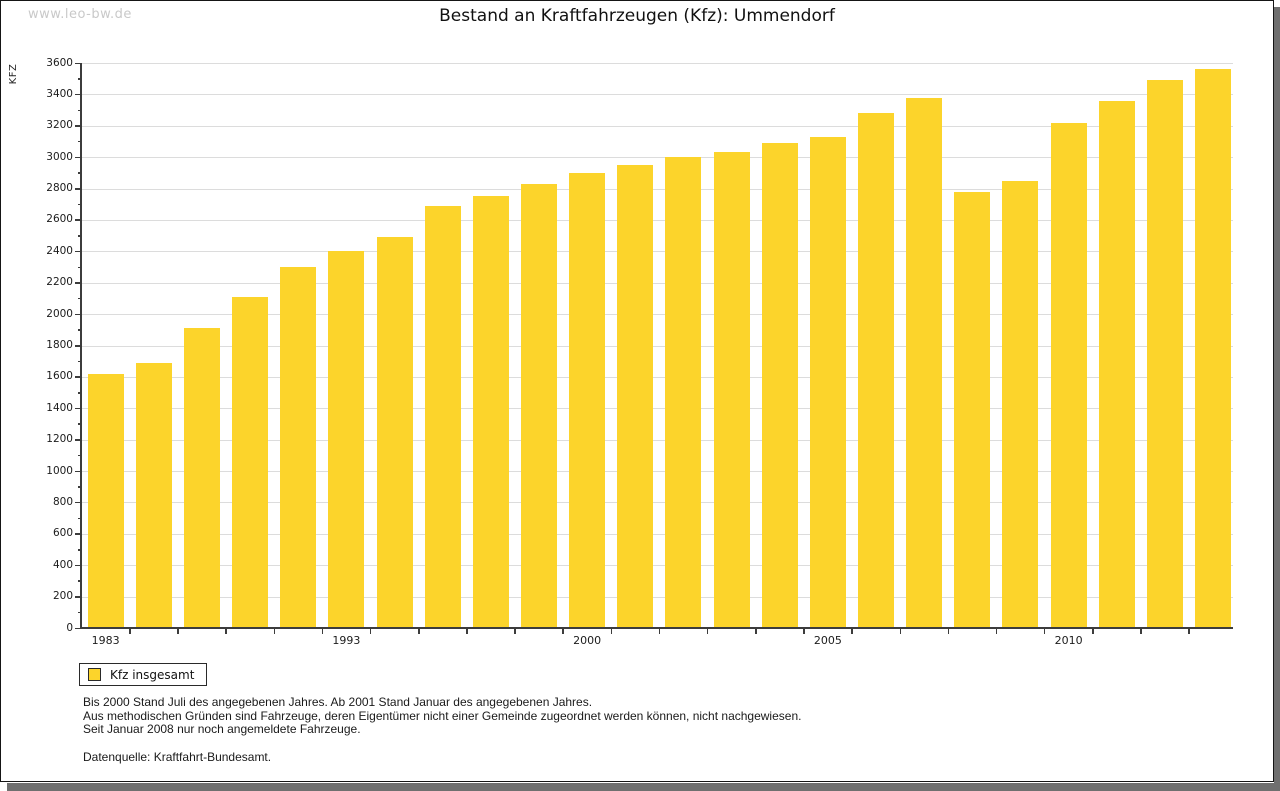 The image size is (1280, 791). What do you see at coordinates (59, 282) in the screenshot?
I see `y-tick-label: 2200` at bounding box center [59, 282].